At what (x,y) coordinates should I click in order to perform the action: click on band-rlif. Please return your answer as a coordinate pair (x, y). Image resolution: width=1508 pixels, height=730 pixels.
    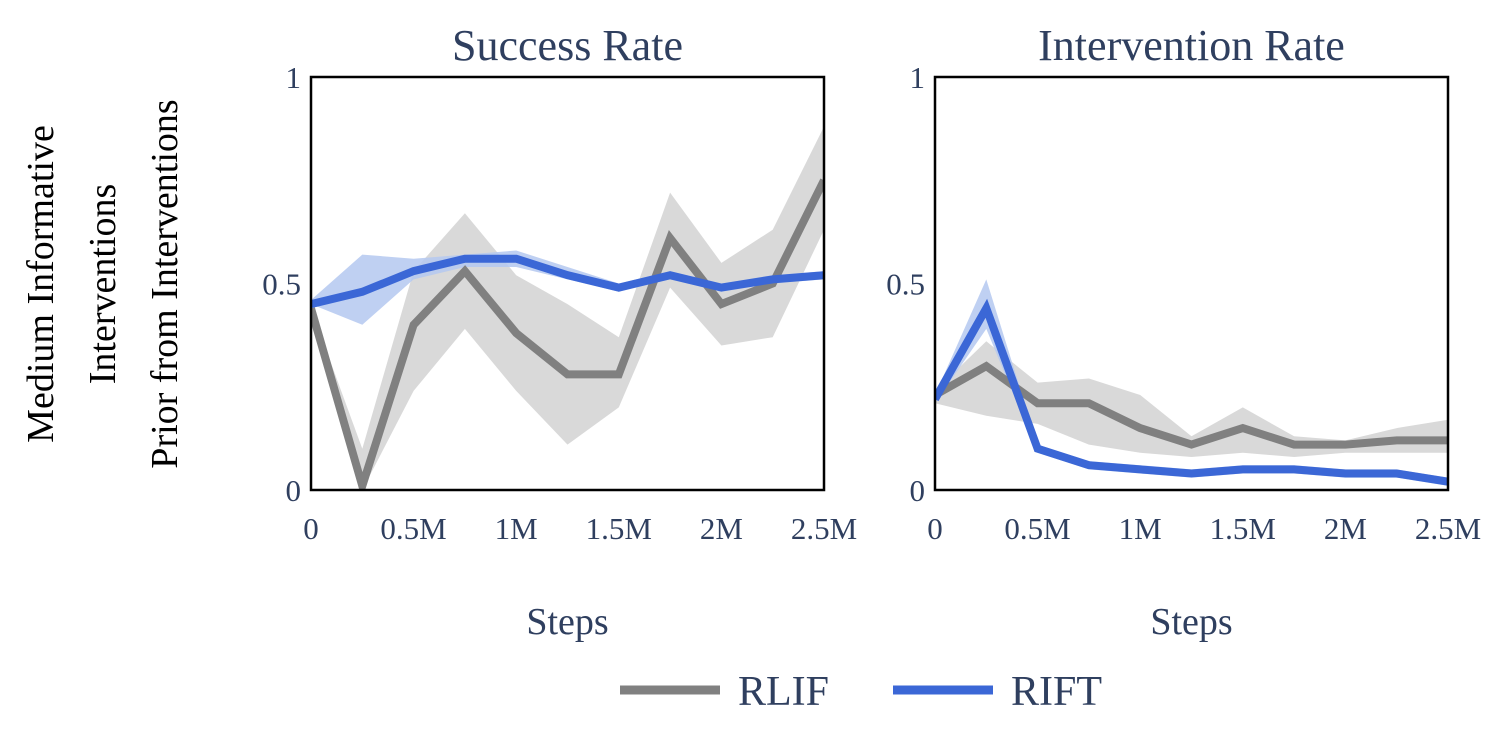
    Looking at the image, I should click on (1191, 399).